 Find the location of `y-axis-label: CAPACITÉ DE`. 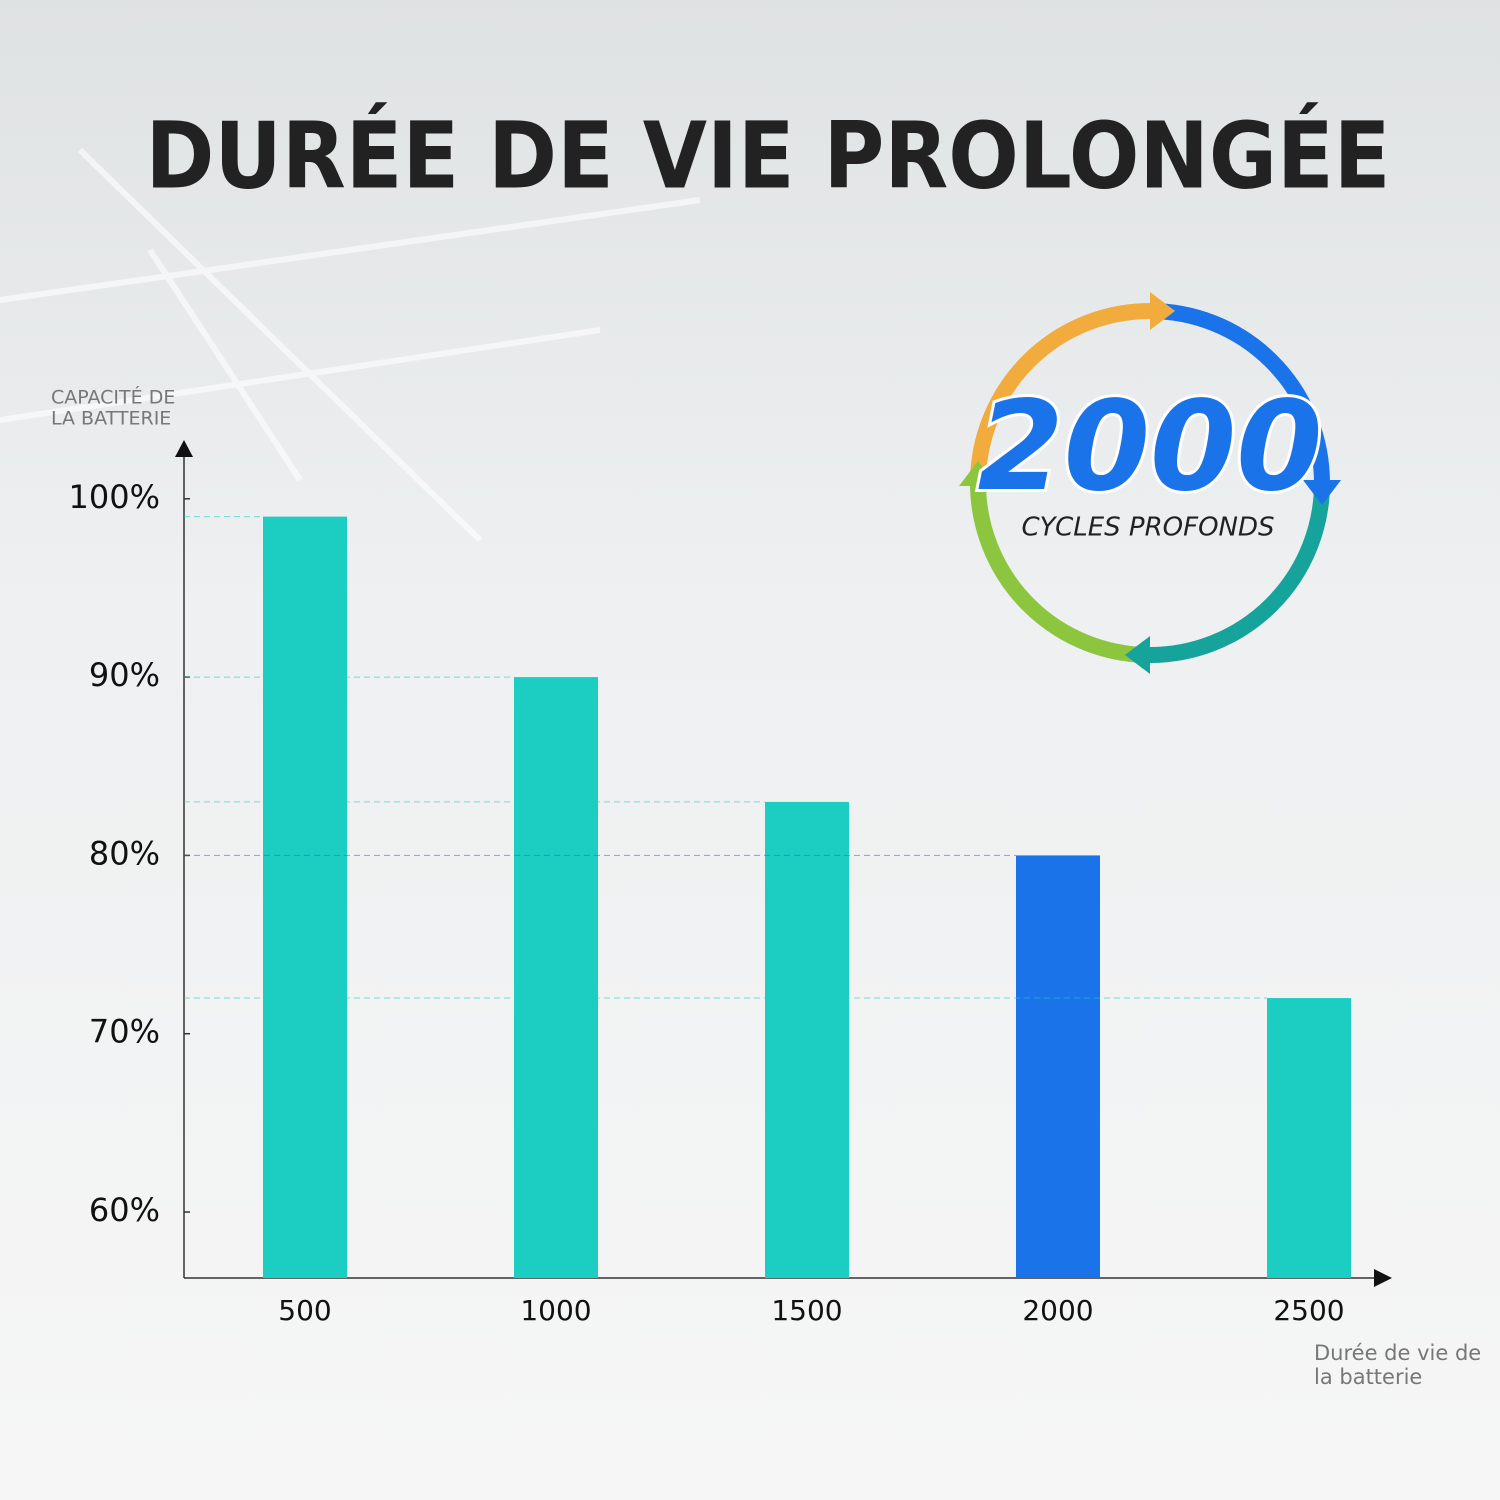

y-axis-label: CAPACITÉ DE is located at coordinates (113, 397).